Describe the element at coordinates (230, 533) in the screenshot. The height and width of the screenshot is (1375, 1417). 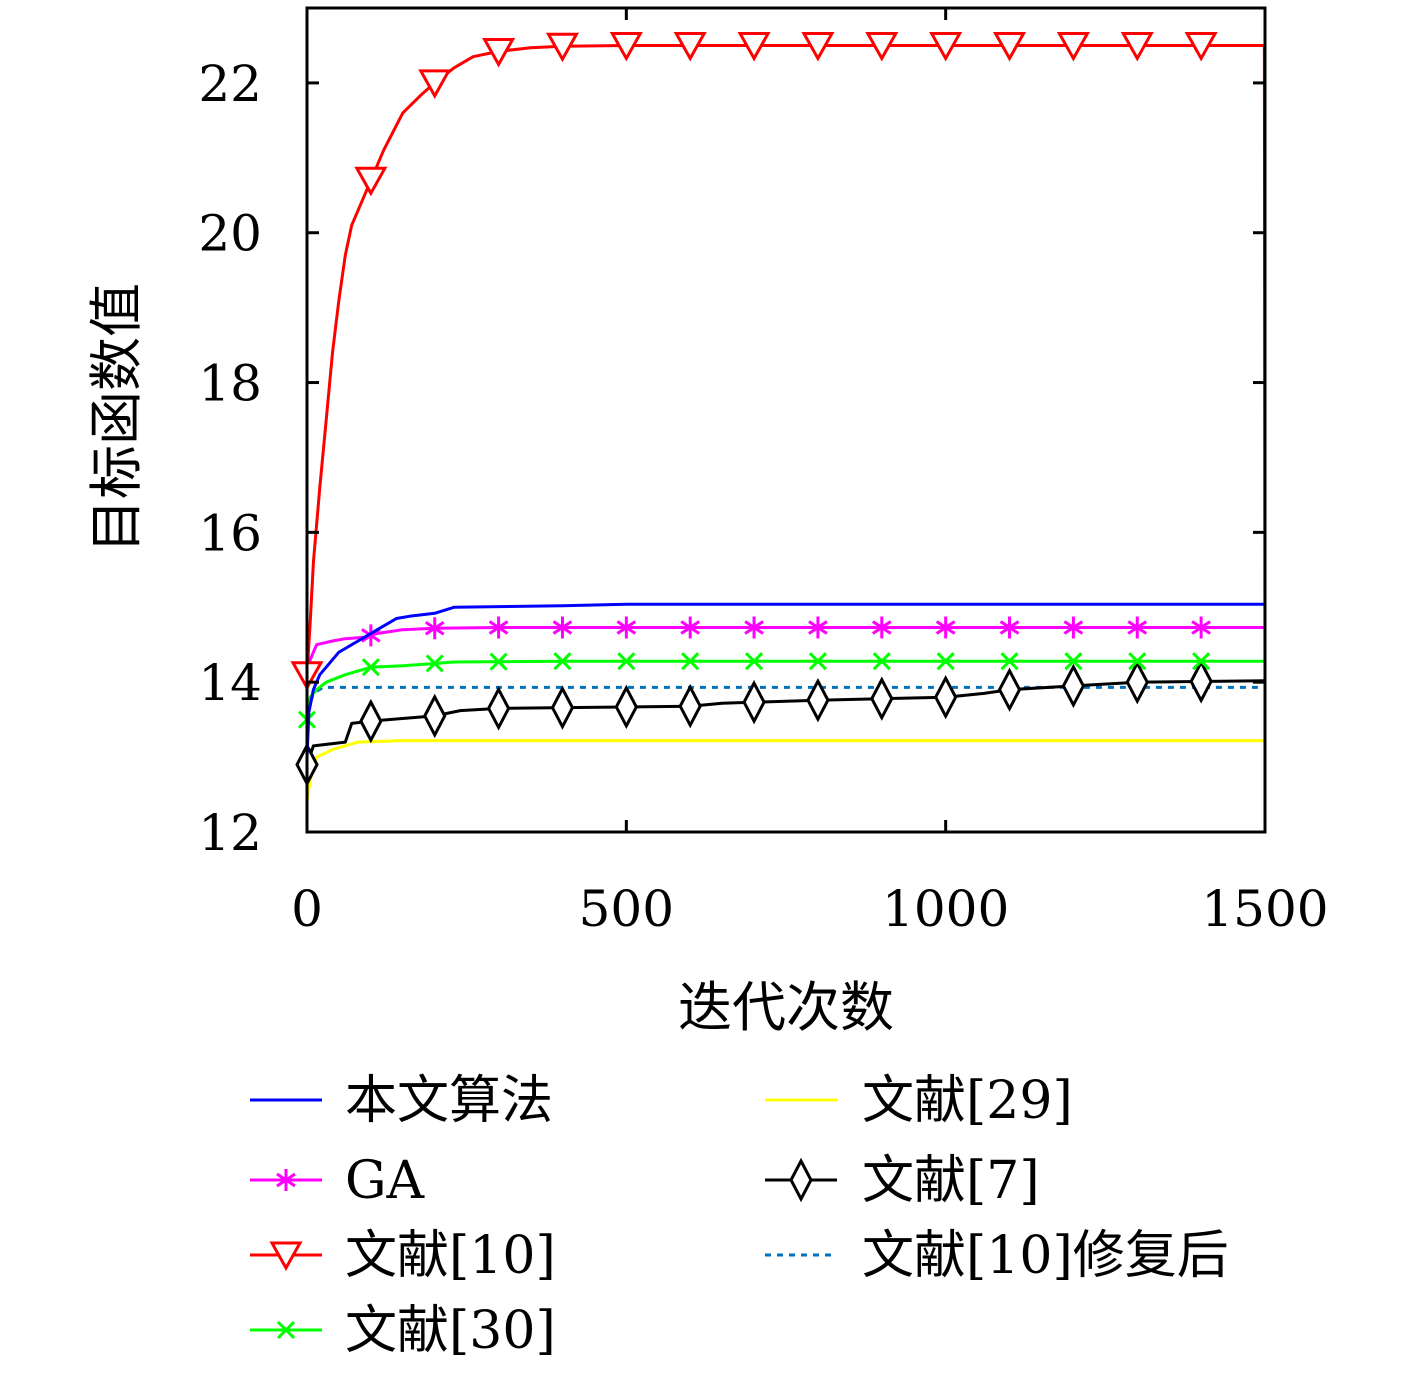
I see `y-tick-label: 16` at that location.